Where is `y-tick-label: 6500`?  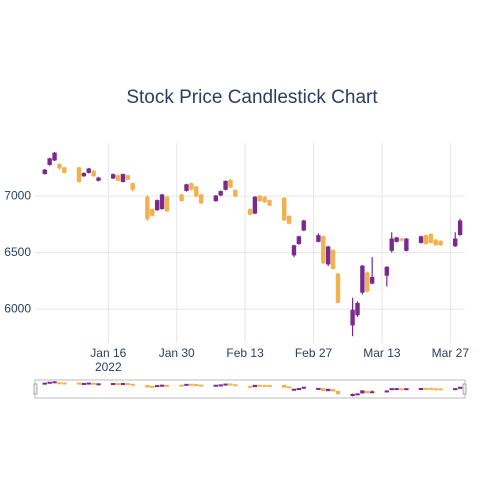
y-tick-label: 6500 is located at coordinates (17, 252).